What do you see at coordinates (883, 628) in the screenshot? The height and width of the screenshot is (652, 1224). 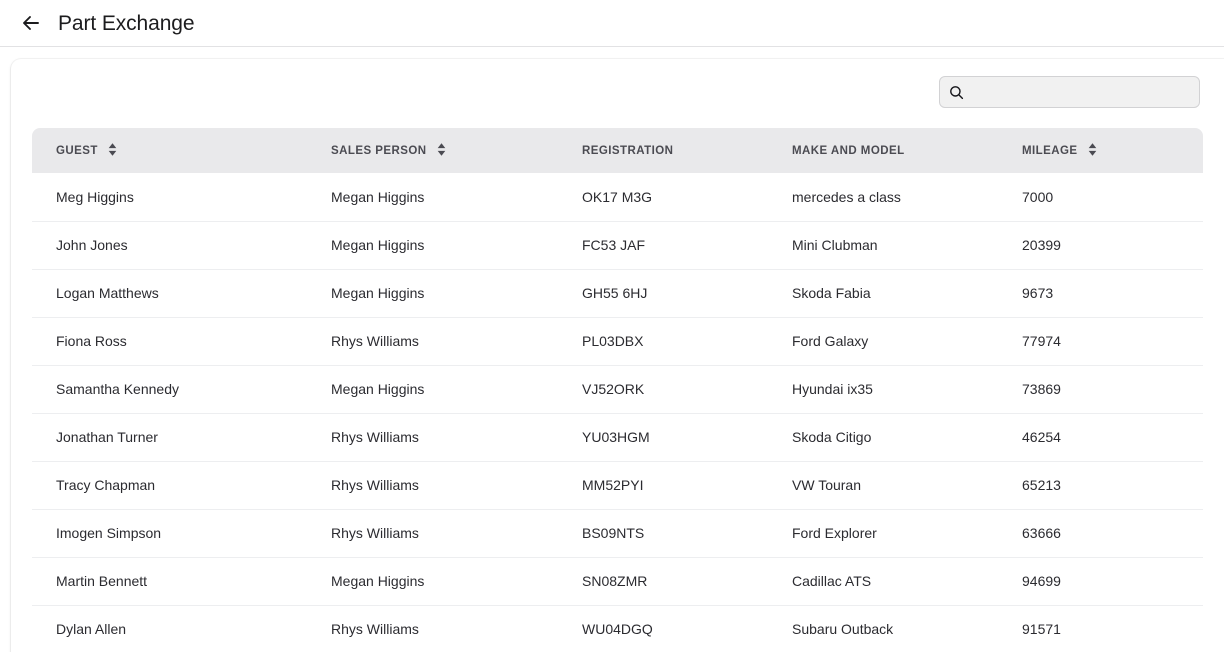 I see `cell-make-and-model: Subaru Outback` at bounding box center [883, 628].